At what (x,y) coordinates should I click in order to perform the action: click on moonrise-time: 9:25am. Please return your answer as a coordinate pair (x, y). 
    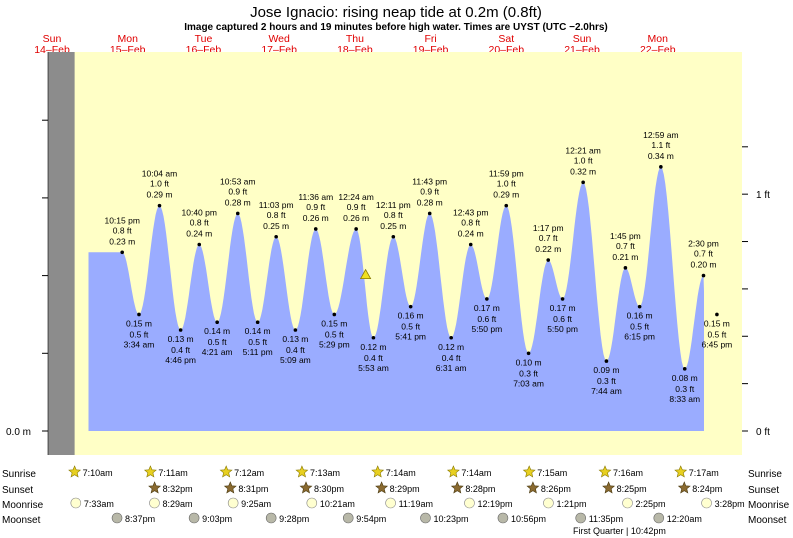
    Looking at the image, I should click on (256, 504).